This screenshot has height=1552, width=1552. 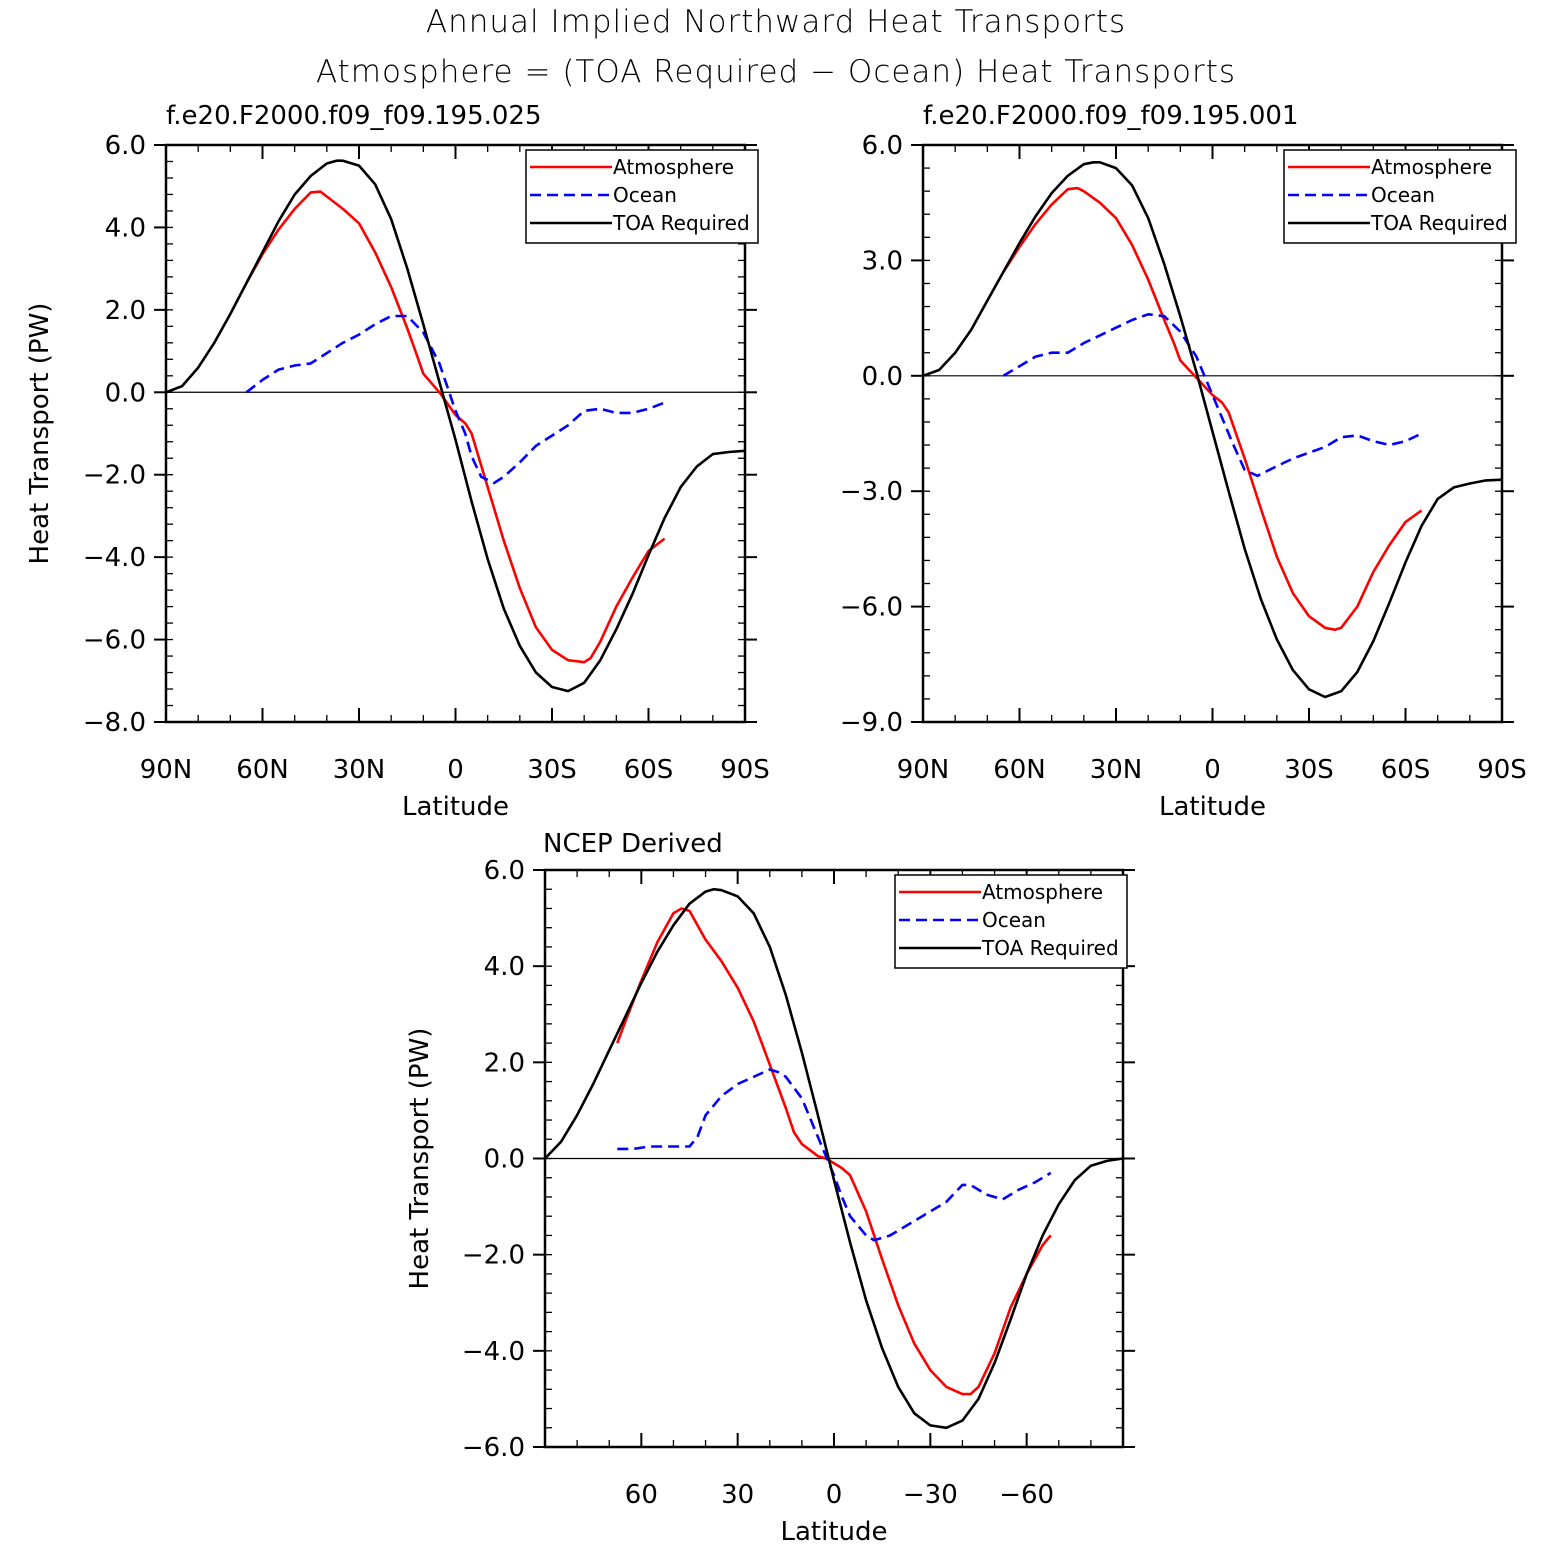 I want to click on panel-title: f.e20.F2000.f09_f09.195.001, so click(x=1111, y=116).